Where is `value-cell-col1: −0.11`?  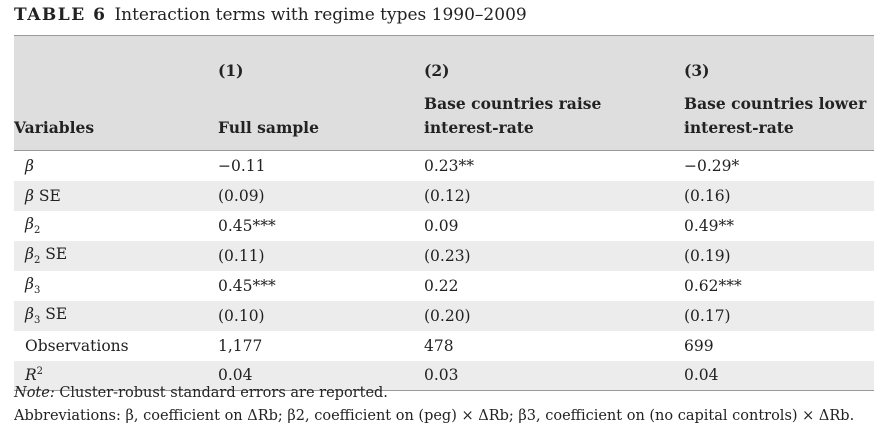
value-cell-col1: −0.11 is located at coordinates (242, 165).